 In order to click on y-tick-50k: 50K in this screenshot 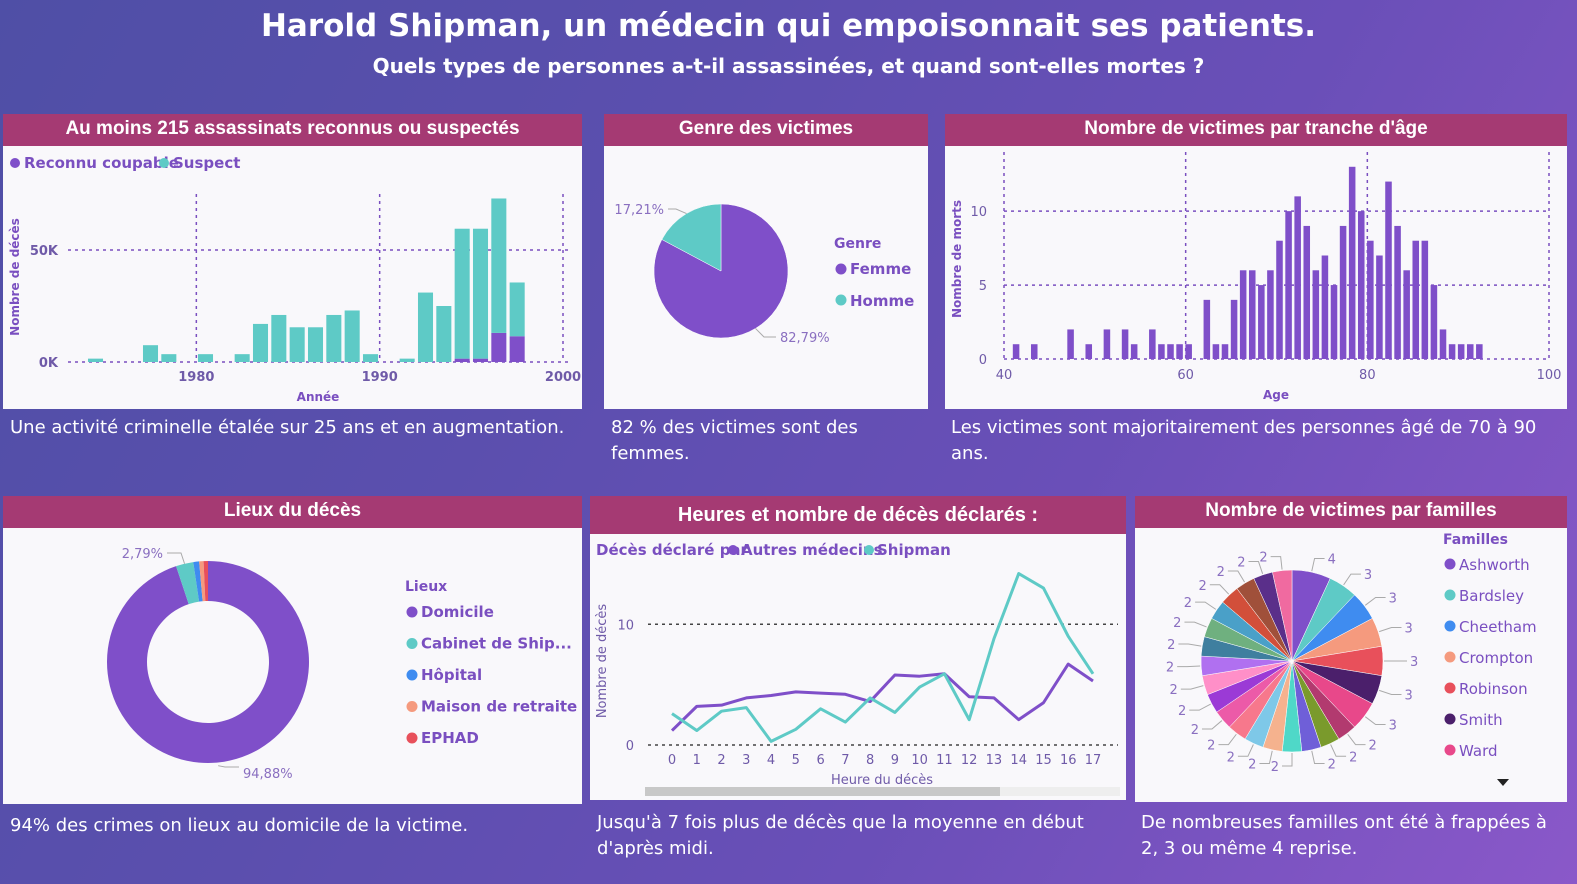, I will do `click(44, 251)`.